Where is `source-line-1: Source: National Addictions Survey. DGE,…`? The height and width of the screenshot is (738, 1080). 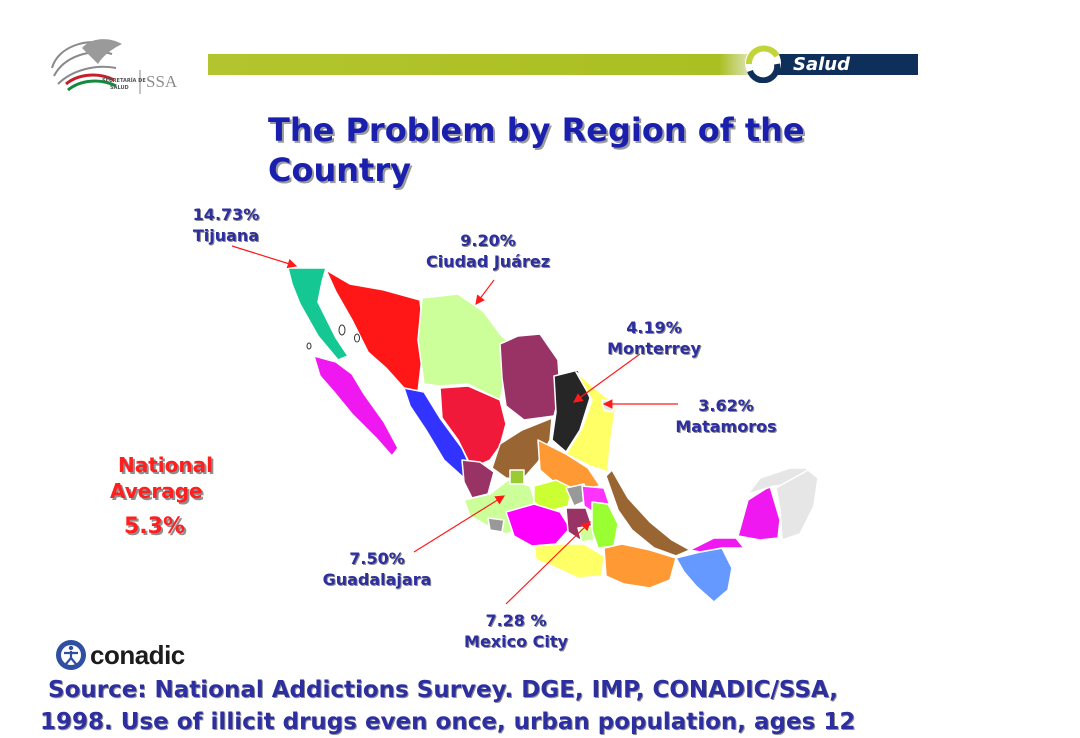
source-line-1: Source: National Addictions Survey. DGE,… is located at coordinates (443, 690).